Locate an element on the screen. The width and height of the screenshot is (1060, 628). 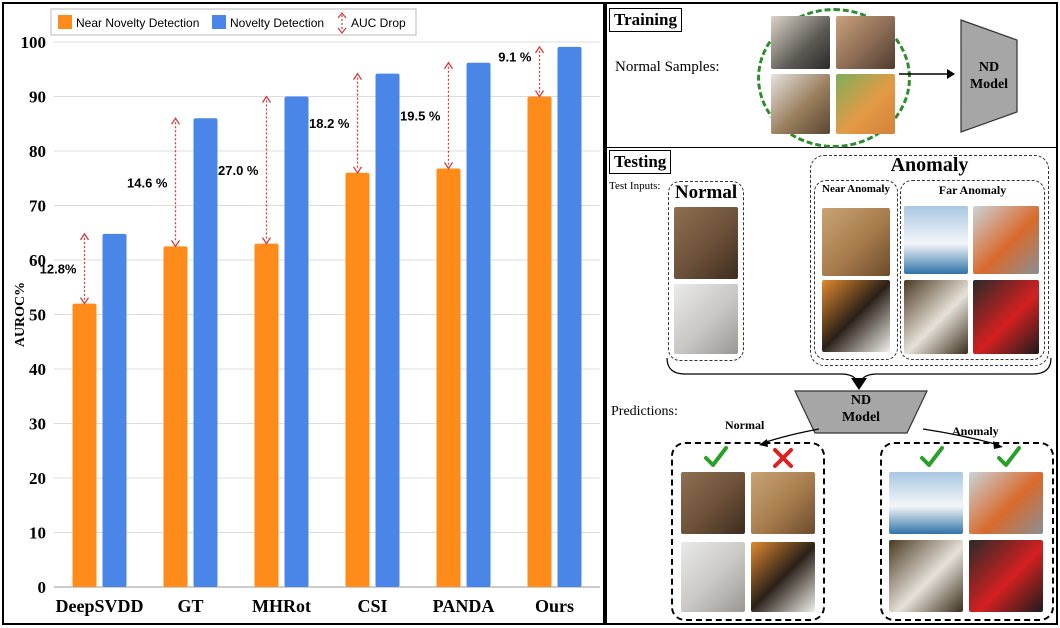
x-tick-label: MHRot is located at coordinates (281, 606).